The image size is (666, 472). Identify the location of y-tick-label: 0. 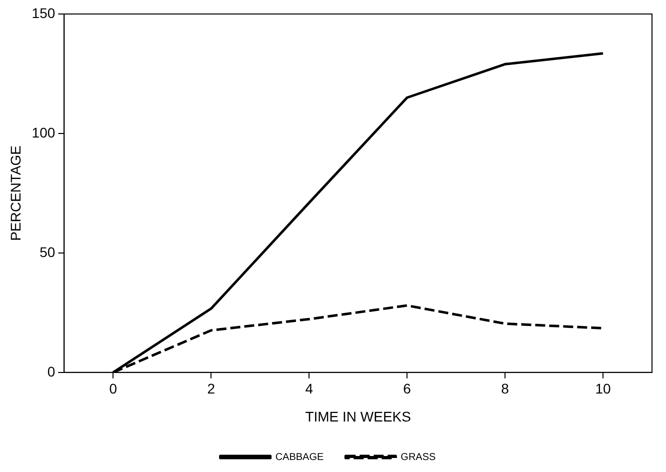
(51, 371).